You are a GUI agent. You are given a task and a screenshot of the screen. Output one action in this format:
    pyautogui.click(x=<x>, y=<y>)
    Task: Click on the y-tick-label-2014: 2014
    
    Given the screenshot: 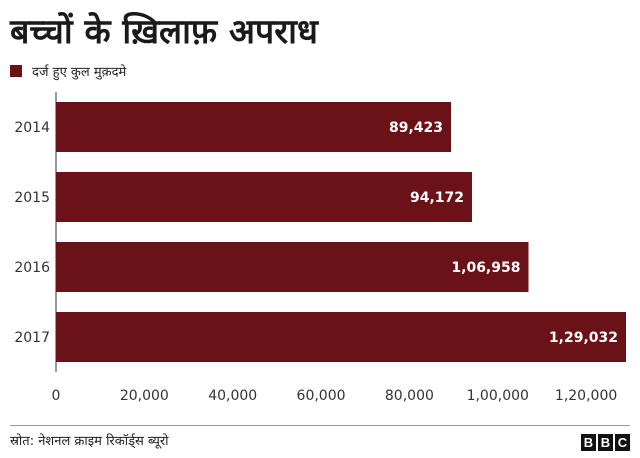 What is the action you would take?
    pyautogui.click(x=32, y=128)
    